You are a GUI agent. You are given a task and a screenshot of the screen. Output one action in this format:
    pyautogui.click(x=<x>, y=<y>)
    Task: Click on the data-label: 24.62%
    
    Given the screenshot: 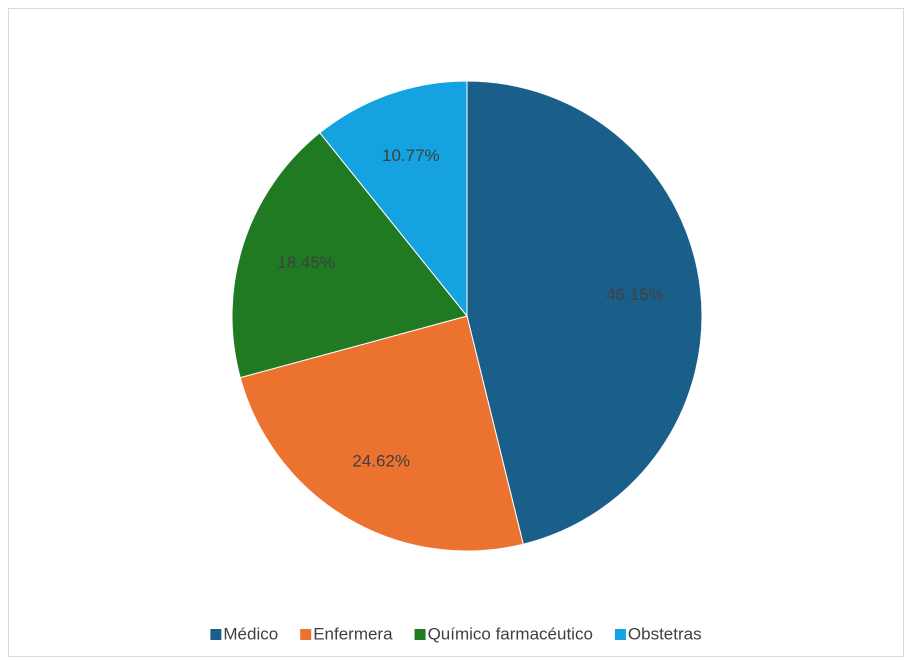 What is the action you would take?
    pyautogui.click(x=381, y=460)
    